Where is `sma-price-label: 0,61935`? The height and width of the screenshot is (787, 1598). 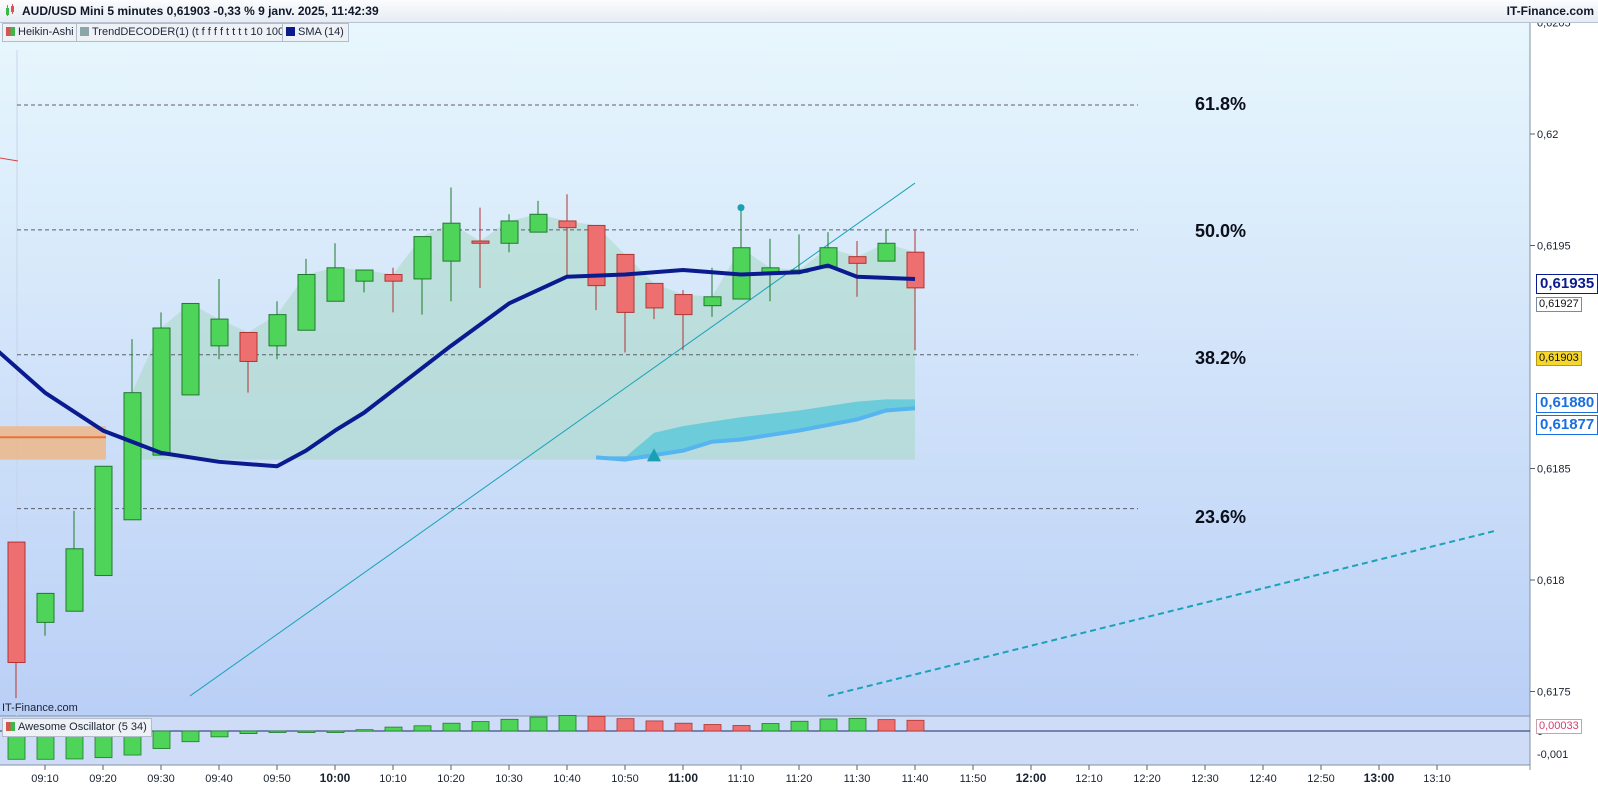 sma-price-label: 0,61935 is located at coordinates (1567, 284).